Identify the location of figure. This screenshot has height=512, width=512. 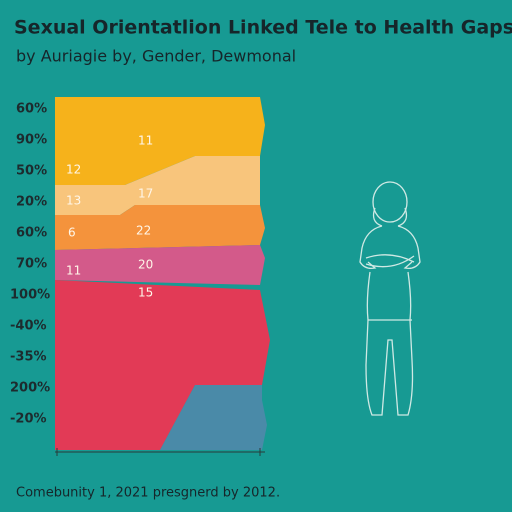
(390, 298).